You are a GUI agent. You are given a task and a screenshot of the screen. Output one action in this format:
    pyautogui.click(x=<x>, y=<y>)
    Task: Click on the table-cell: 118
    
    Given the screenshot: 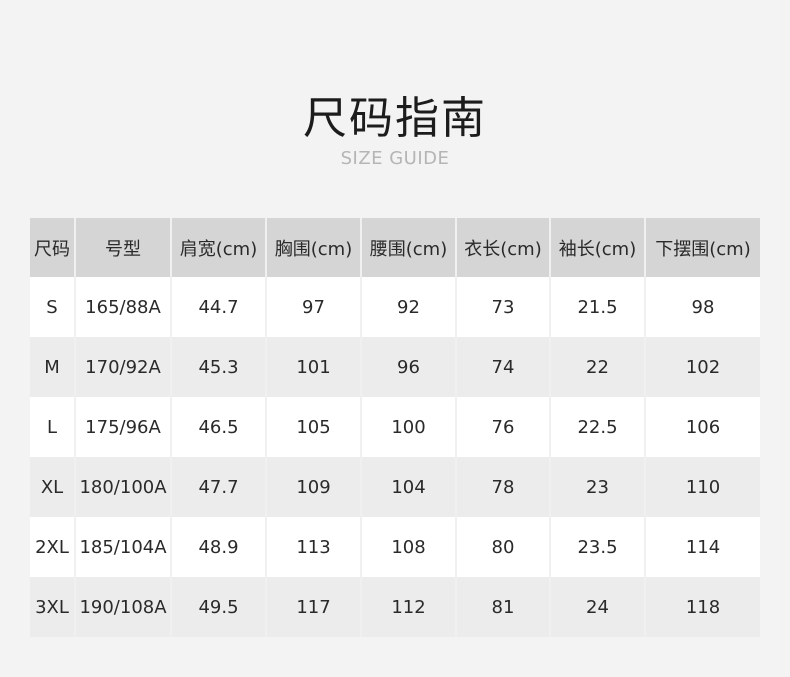 What is the action you would take?
    pyautogui.click(x=702, y=607)
    